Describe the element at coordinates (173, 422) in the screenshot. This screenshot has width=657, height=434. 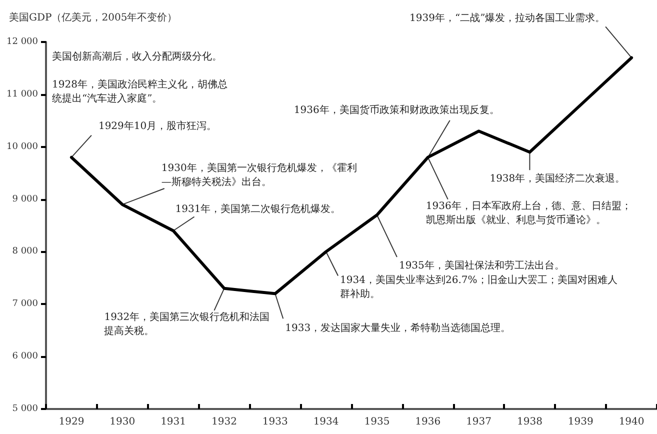
I see `x-tick-label: 1931` at that location.